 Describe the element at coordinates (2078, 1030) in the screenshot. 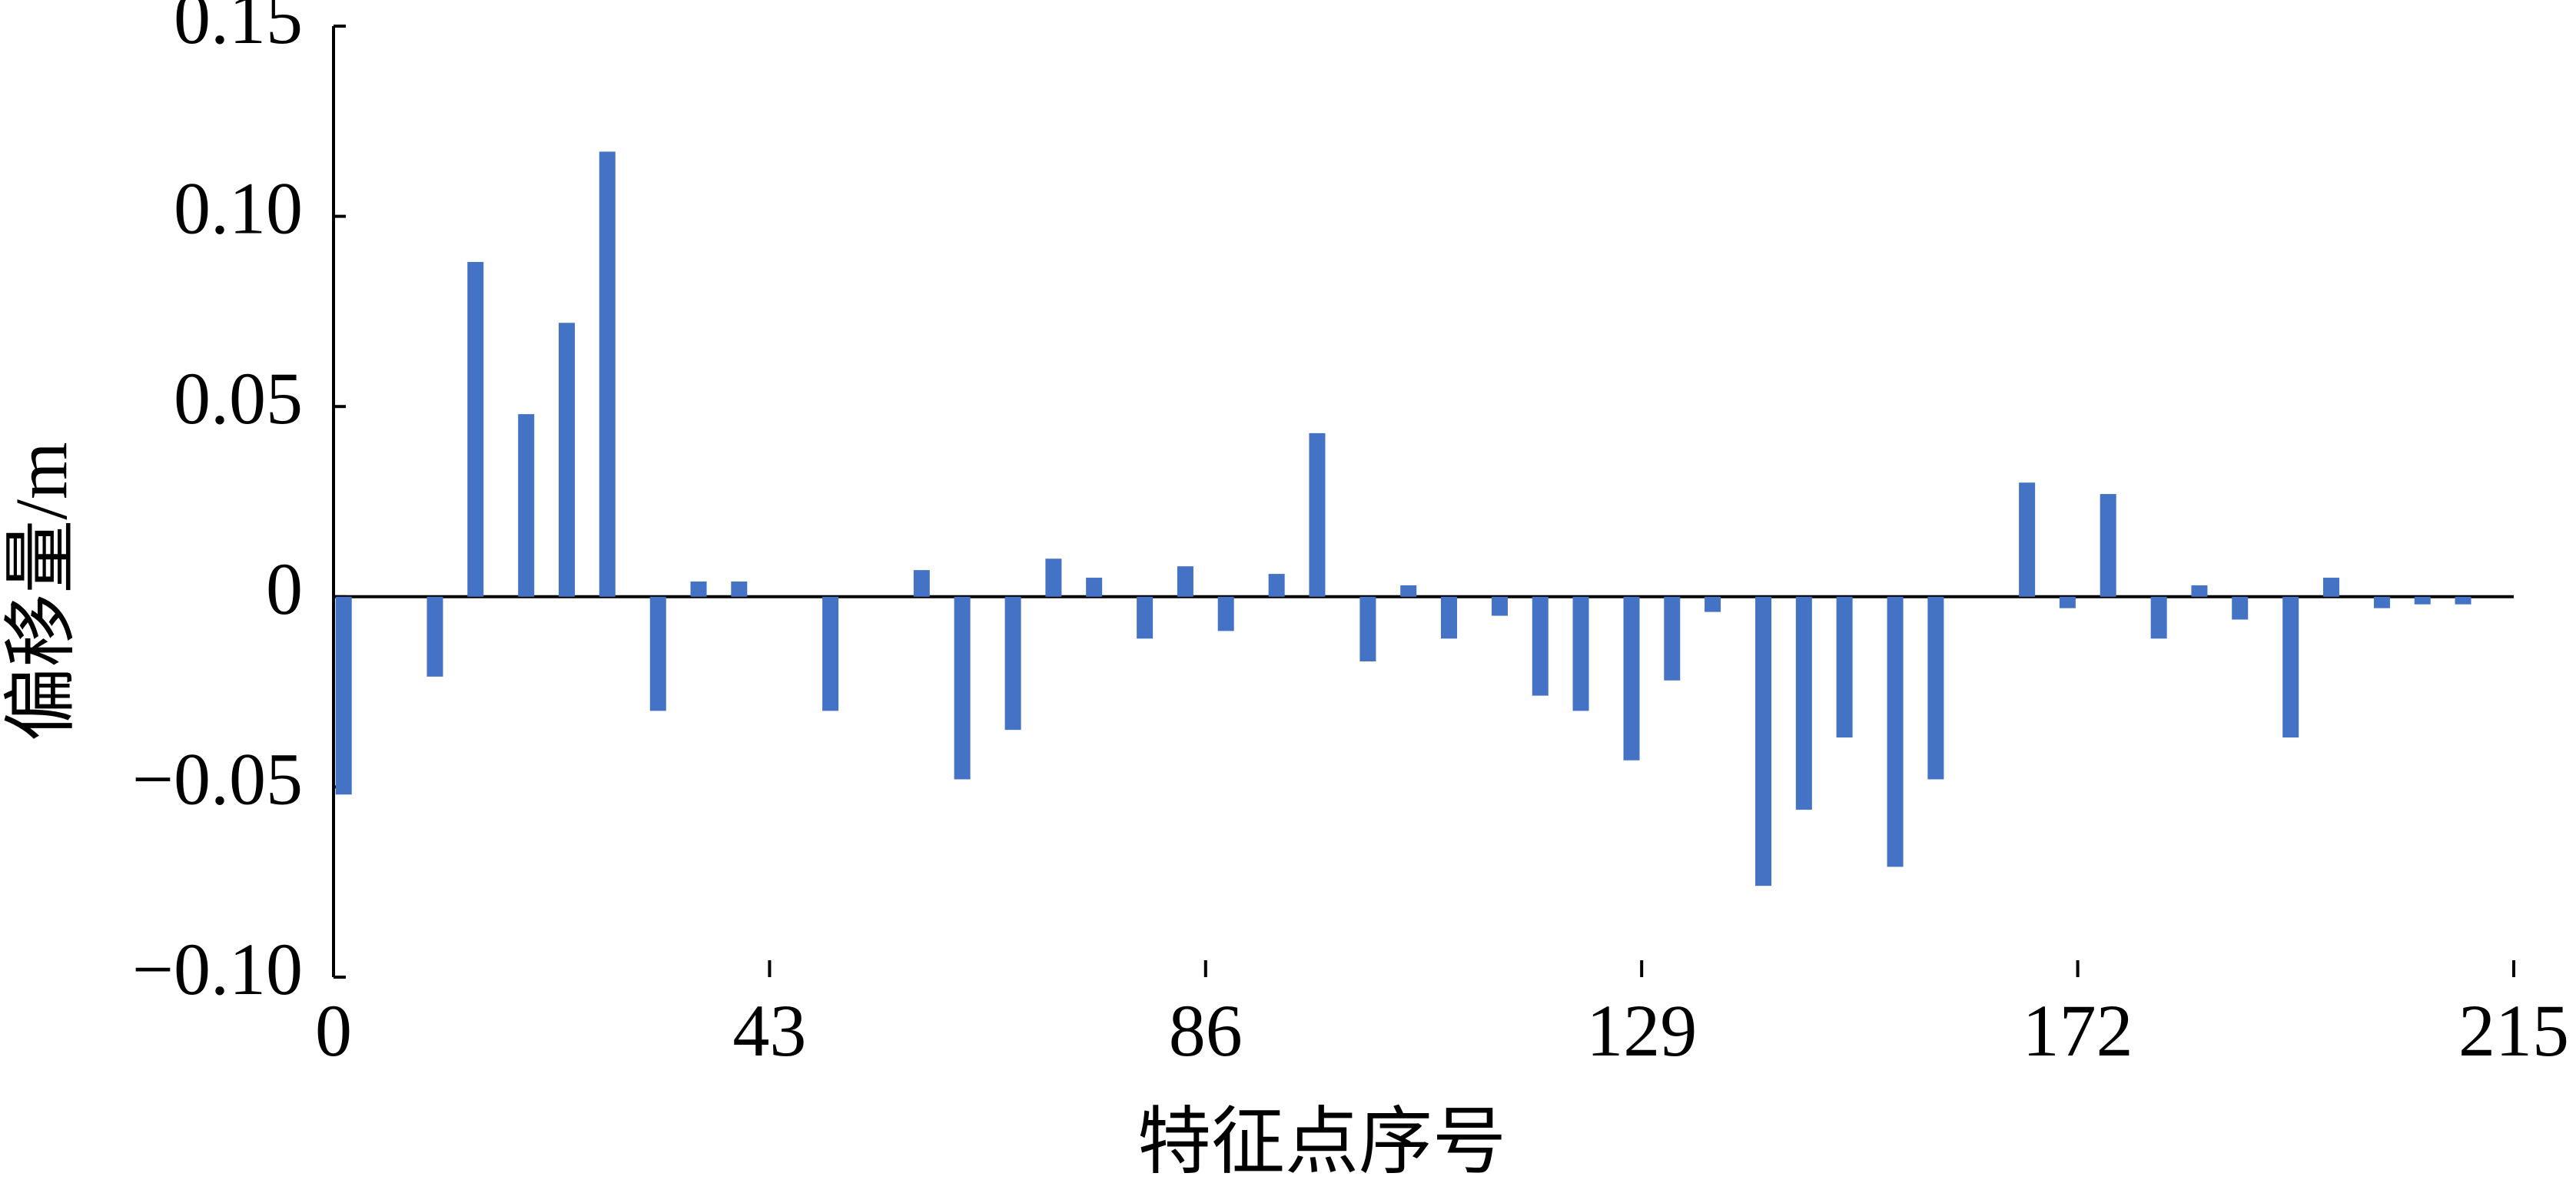

I see `x-tick-label: 172` at that location.